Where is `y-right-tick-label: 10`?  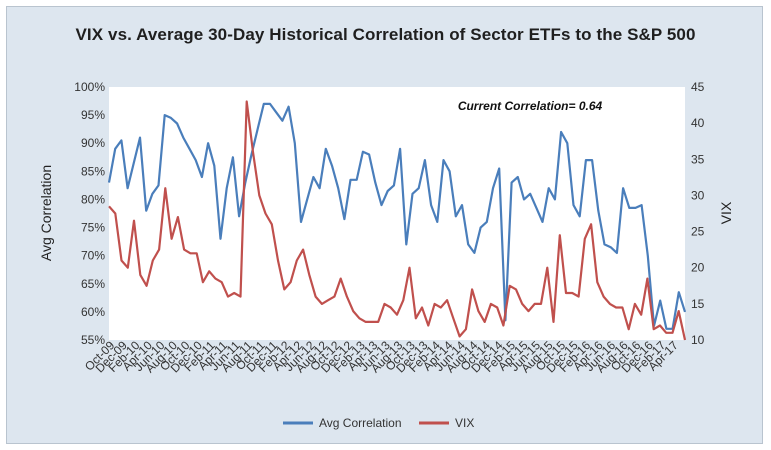 y-right-tick-label: 10 is located at coordinates (698, 340).